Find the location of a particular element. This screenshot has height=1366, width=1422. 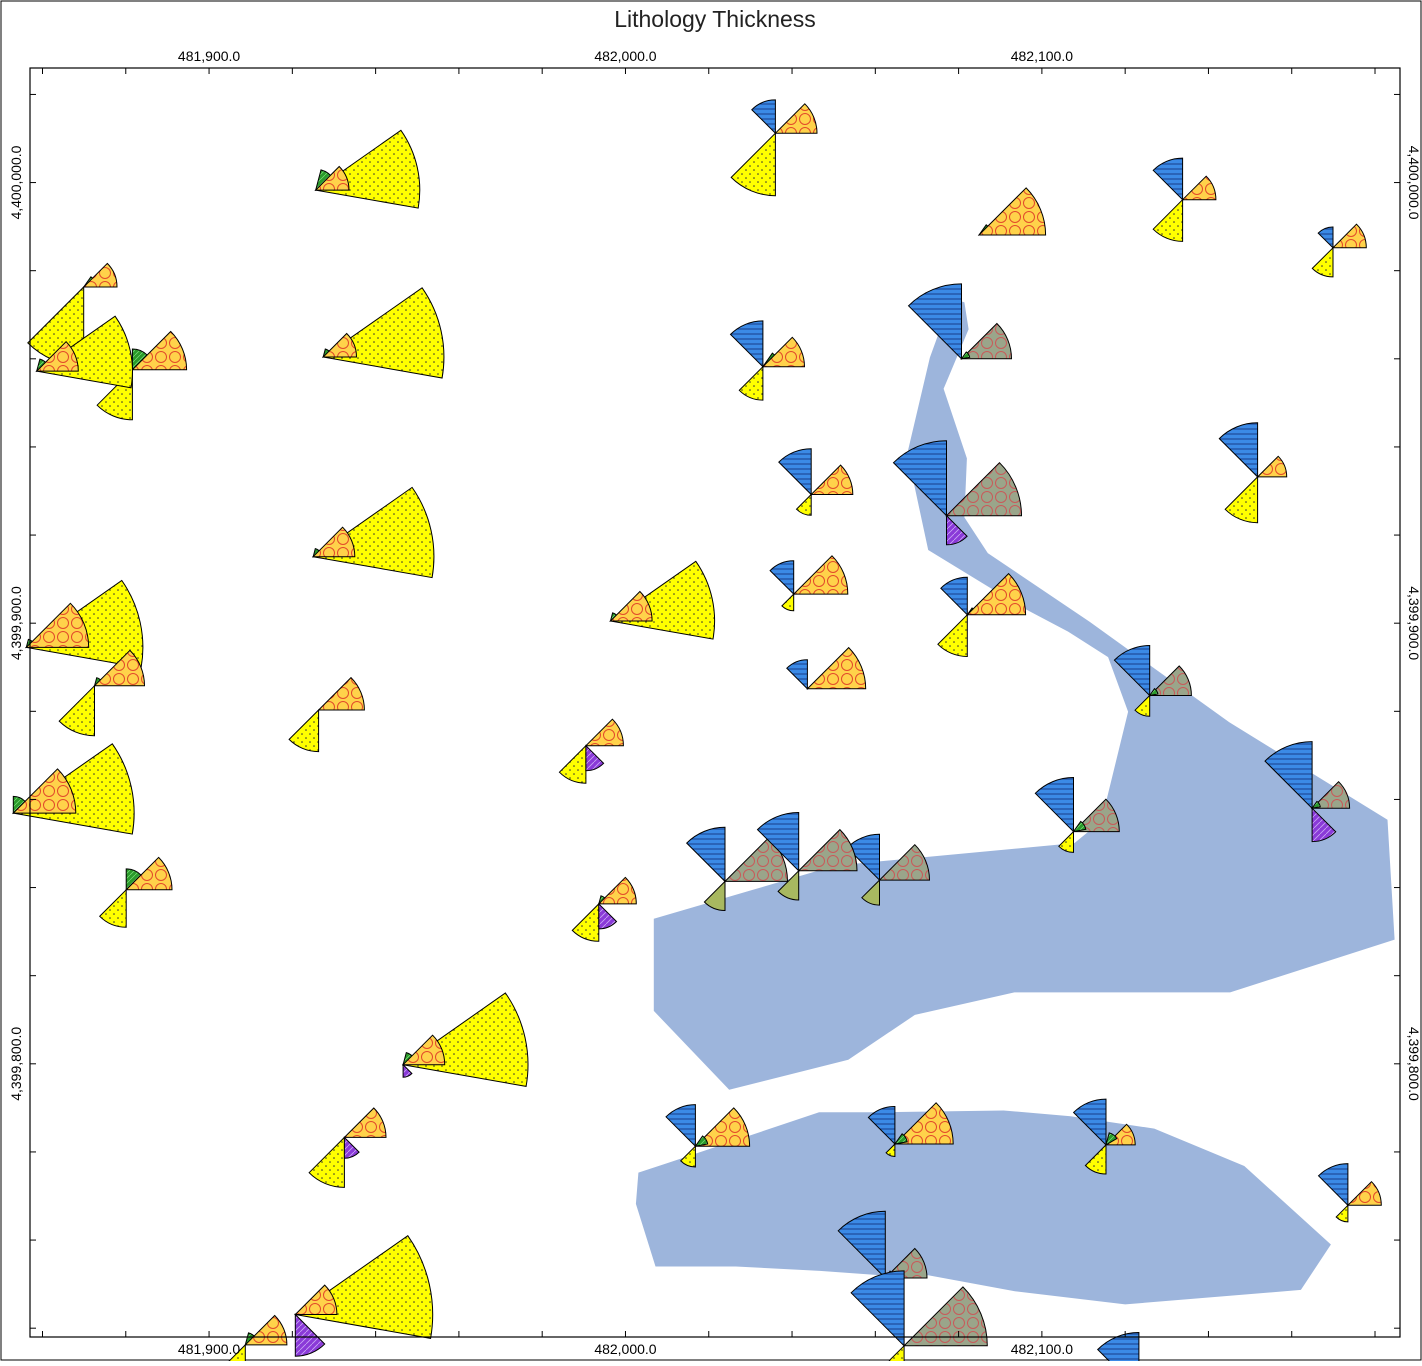

y-tick-label-left: 4,399,800.0 is located at coordinates (16, 1064).